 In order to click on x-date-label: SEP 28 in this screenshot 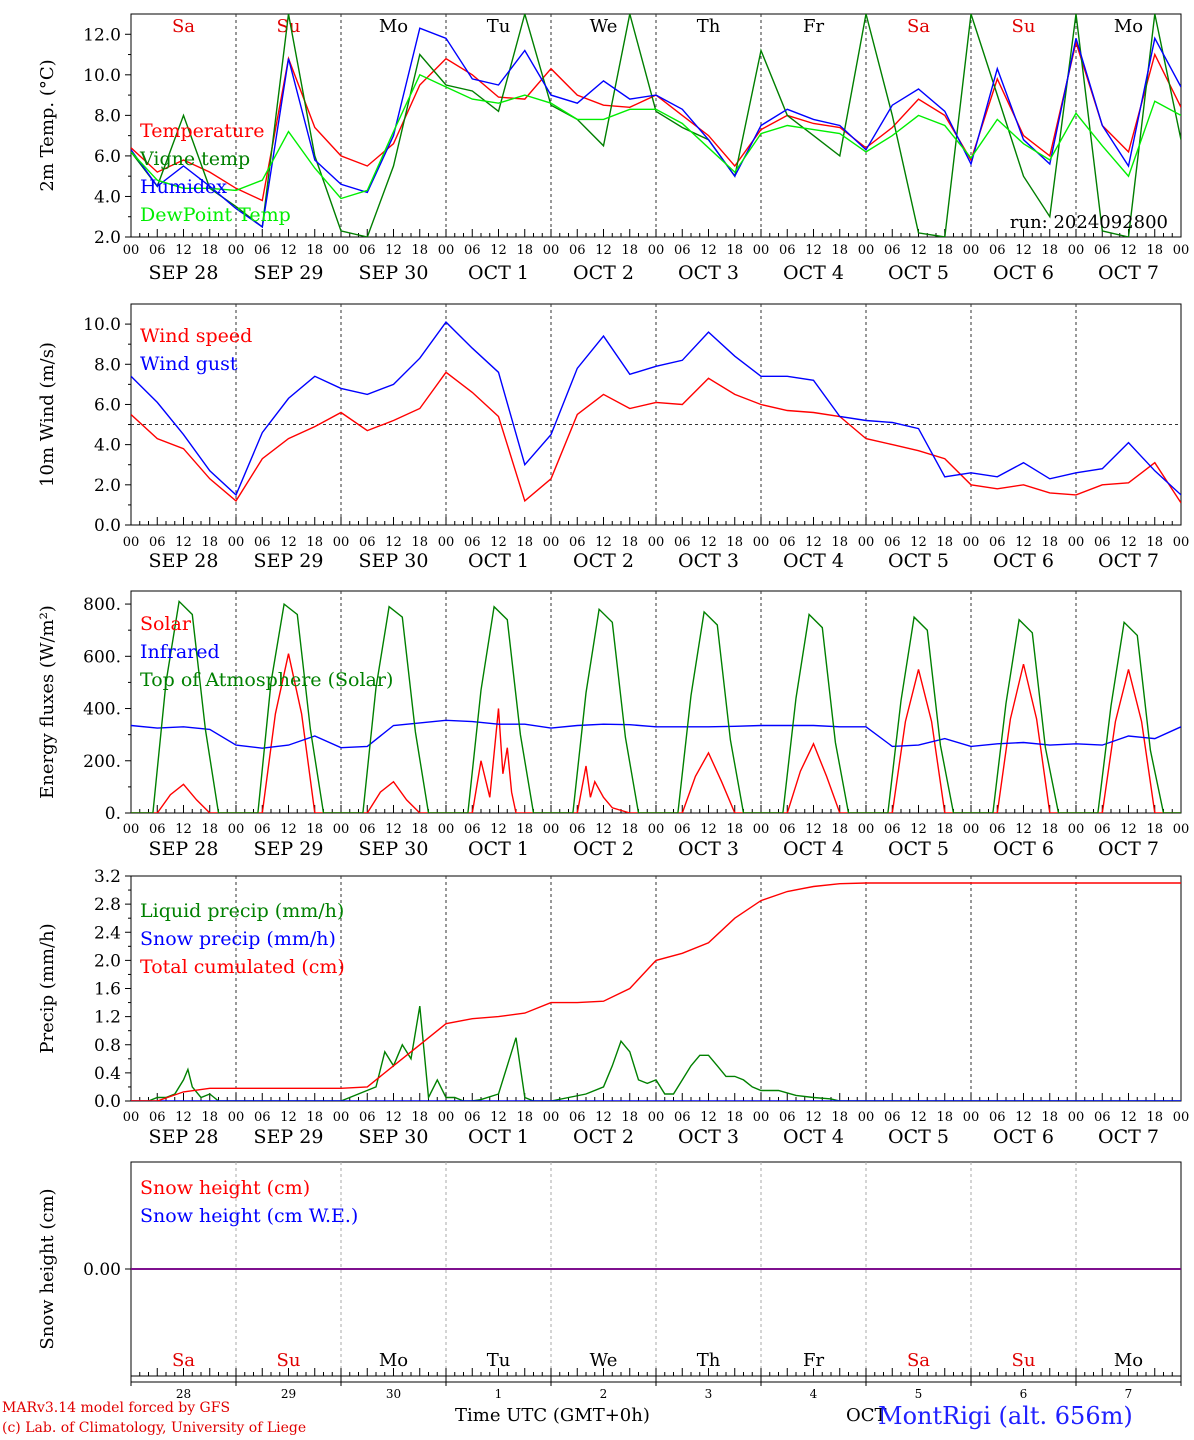, I will do `click(184, 273)`.